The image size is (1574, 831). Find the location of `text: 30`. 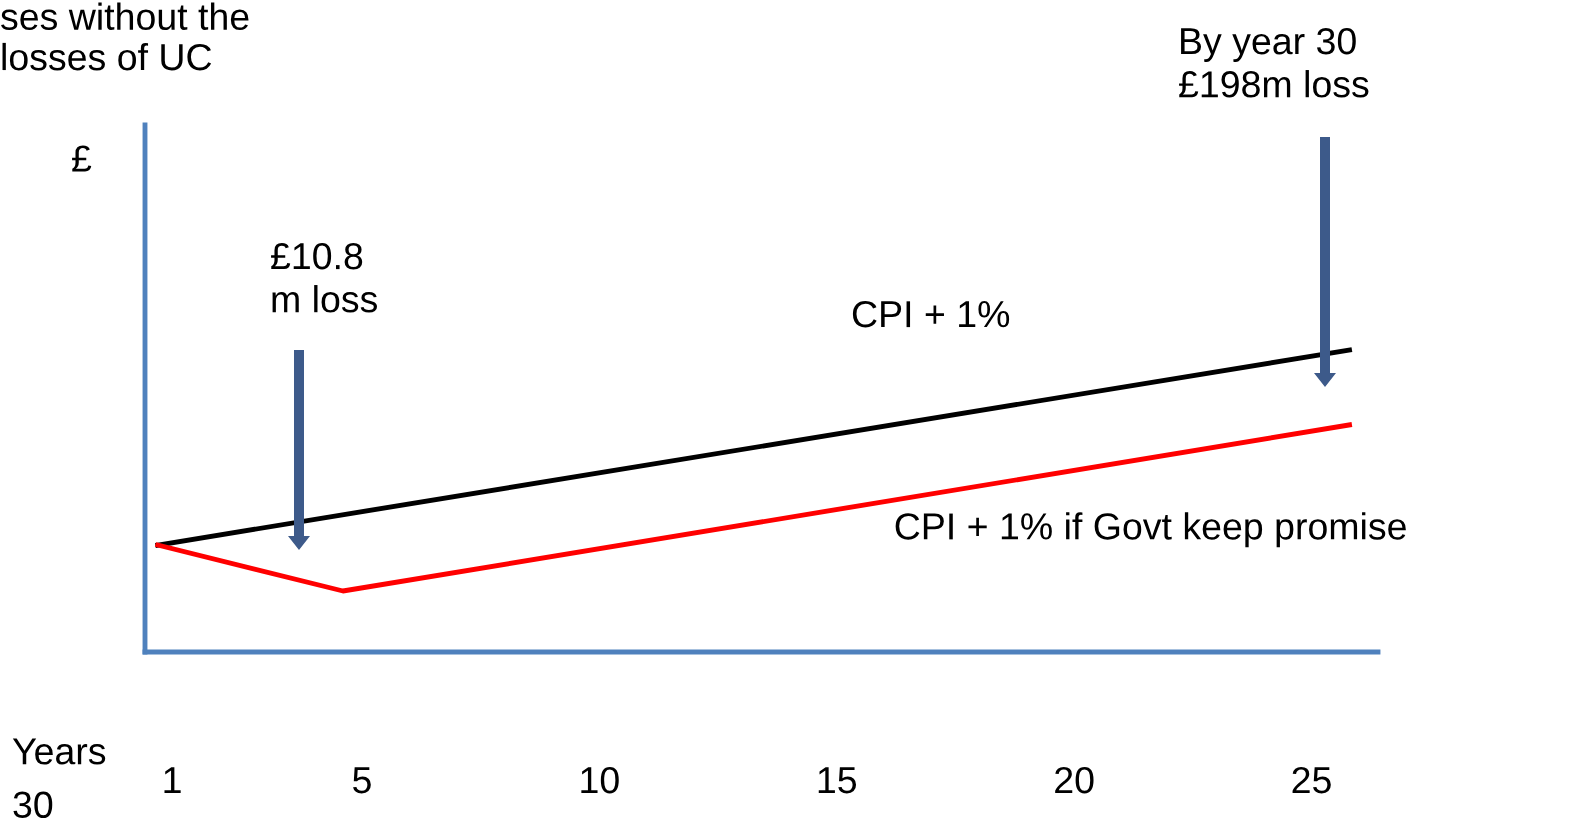

text: 30 is located at coordinates (33, 805).